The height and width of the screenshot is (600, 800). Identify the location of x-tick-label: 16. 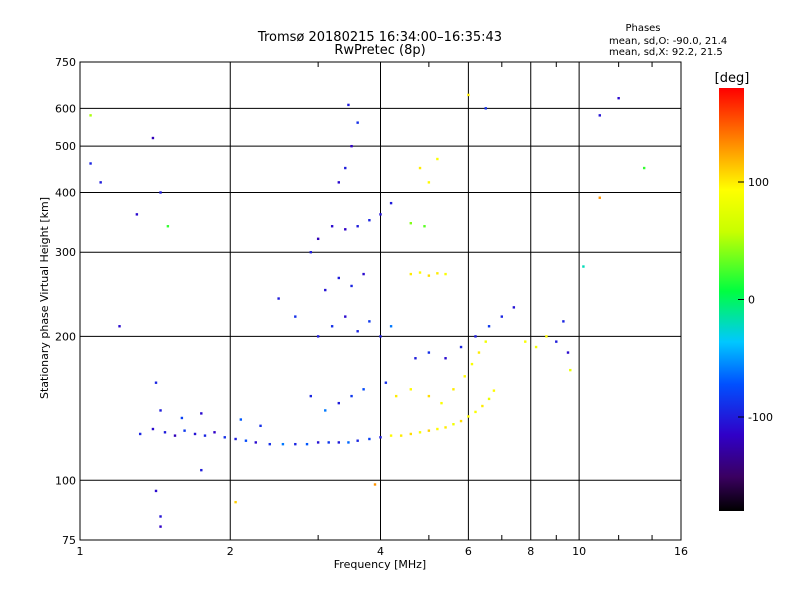
(681, 551).